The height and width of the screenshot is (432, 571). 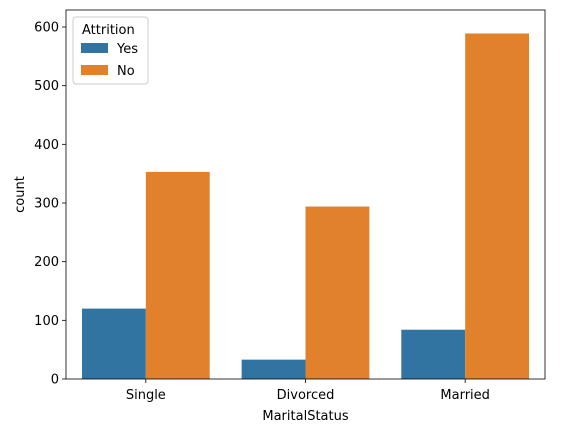 What do you see at coordinates (273, 369) in the screenshot?
I see `bar-yes-divorced` at bounding box center [273, 369].